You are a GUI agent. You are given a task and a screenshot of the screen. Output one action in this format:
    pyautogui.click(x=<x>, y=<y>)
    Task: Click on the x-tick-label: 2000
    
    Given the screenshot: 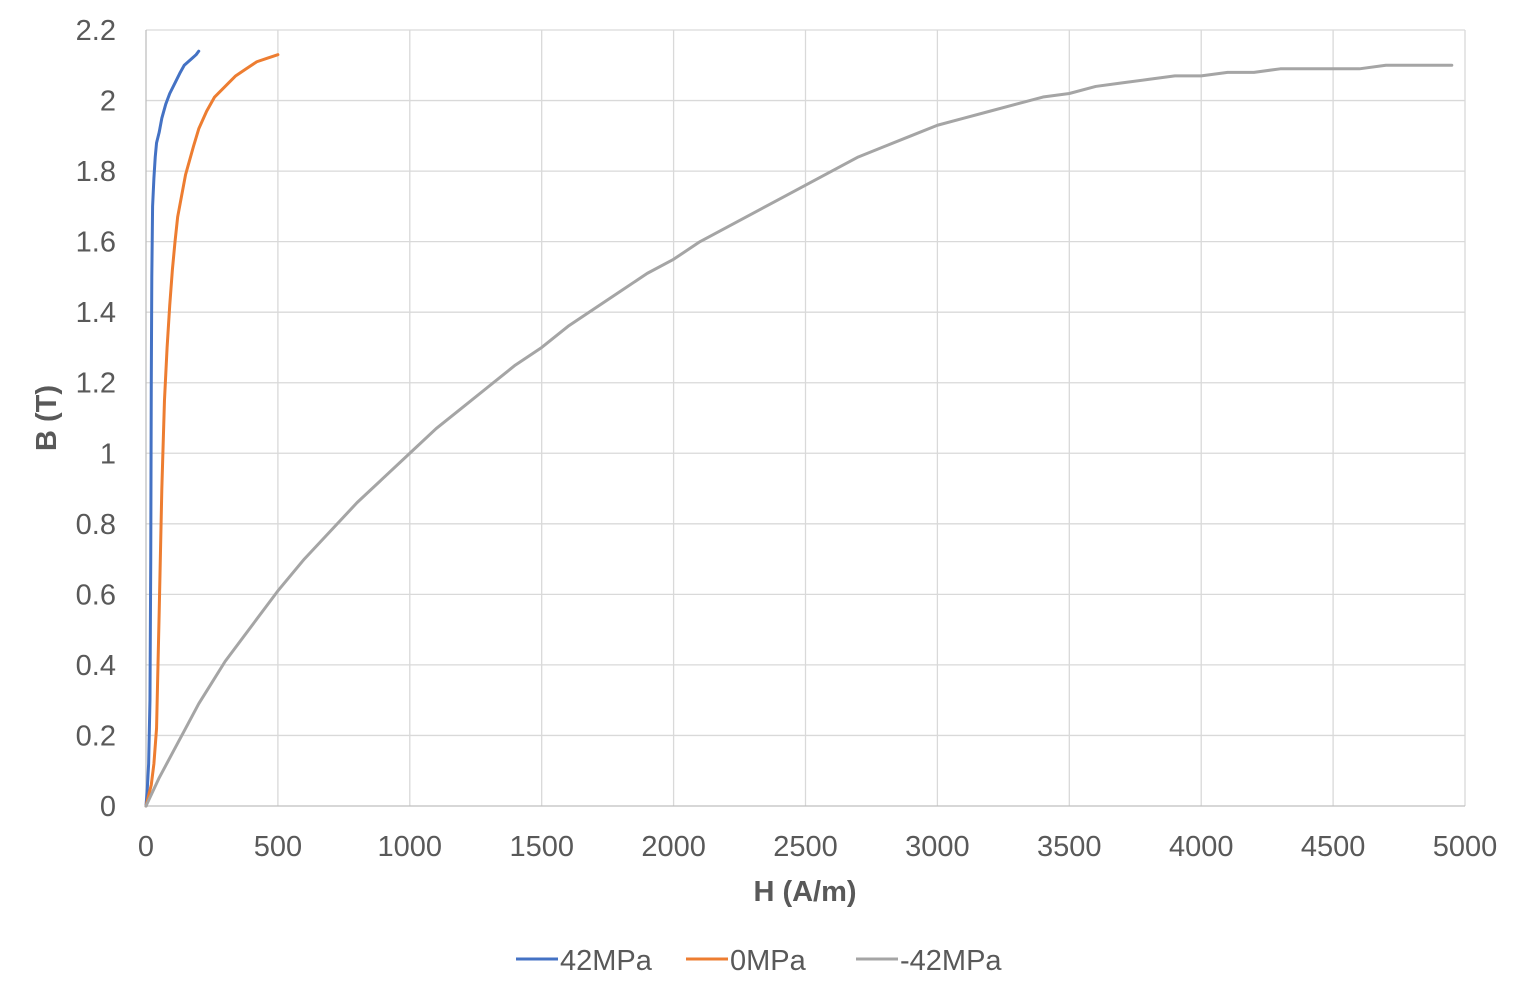 What is the action you would take?
    pyautogui.click(x=673, y=847)
    